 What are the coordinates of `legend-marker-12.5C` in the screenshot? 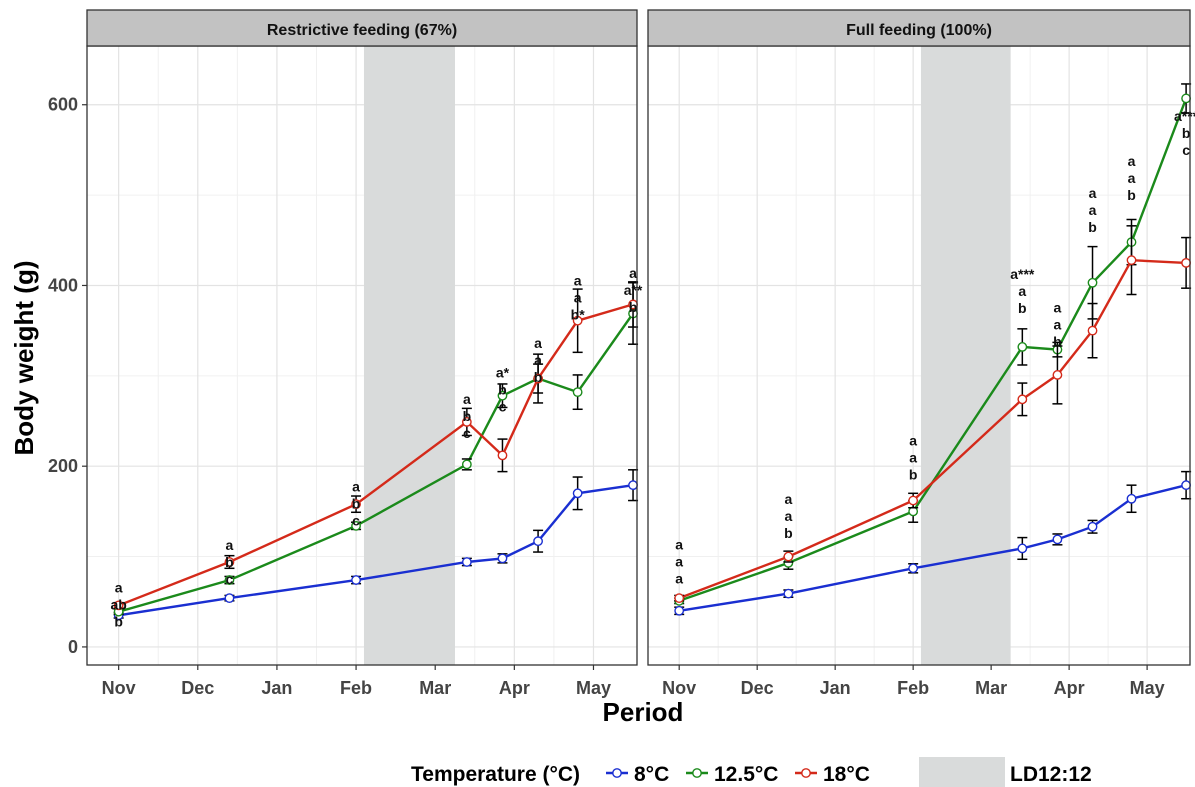 It's located at (697, 773).